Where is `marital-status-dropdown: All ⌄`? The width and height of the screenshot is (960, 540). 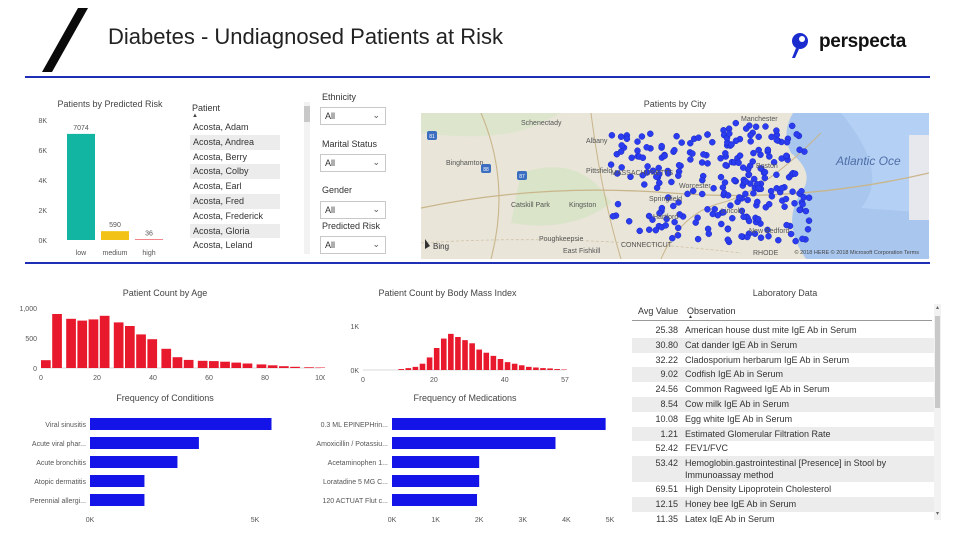
marital-status-dropdown: All ⌄ is located at coordinates (353, 163).